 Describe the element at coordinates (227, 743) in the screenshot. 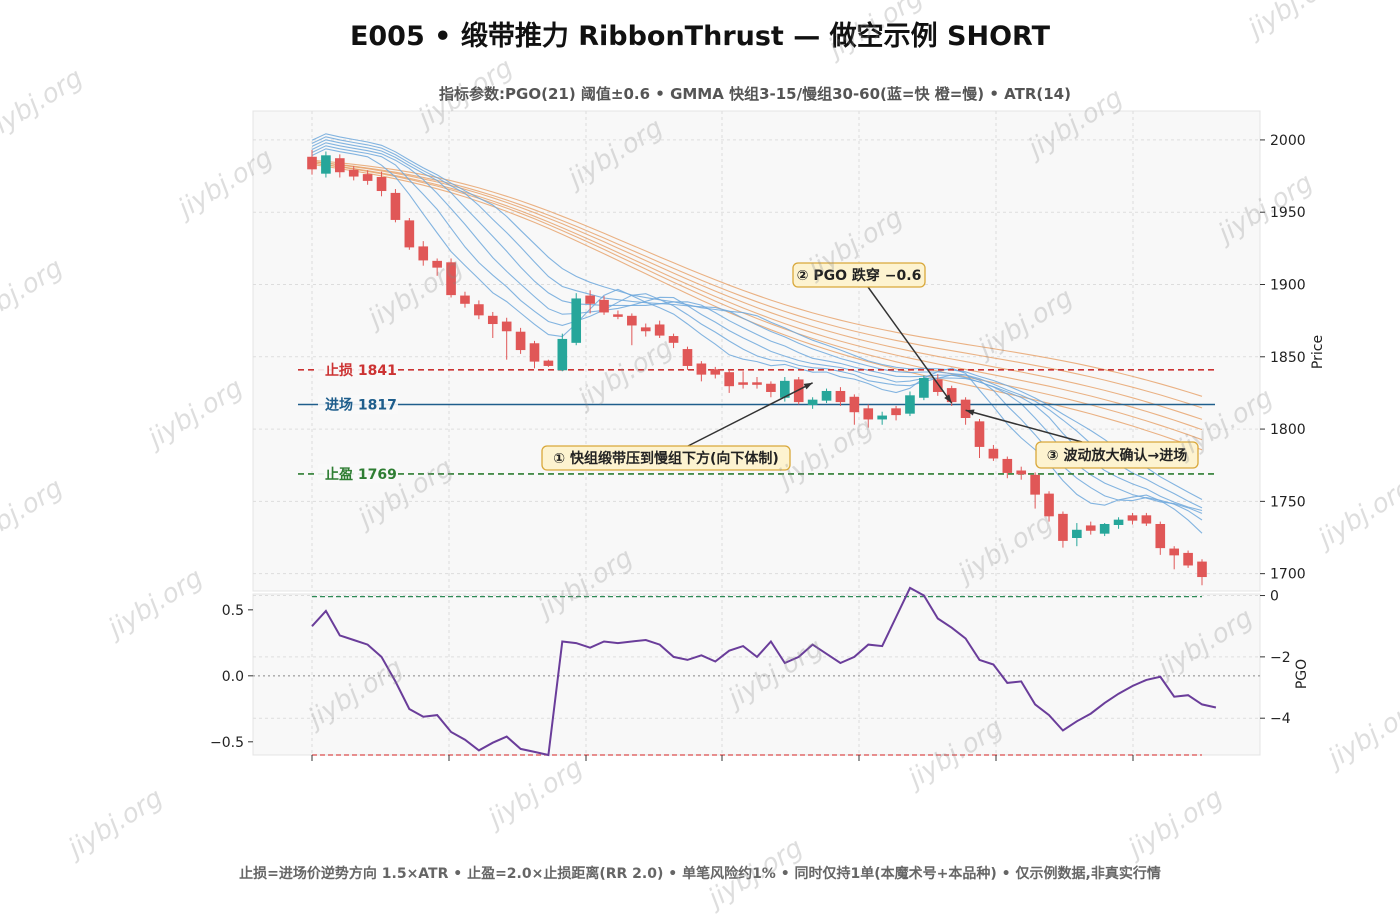

I see `pgo-left-tick-label: −0.5` at that location.